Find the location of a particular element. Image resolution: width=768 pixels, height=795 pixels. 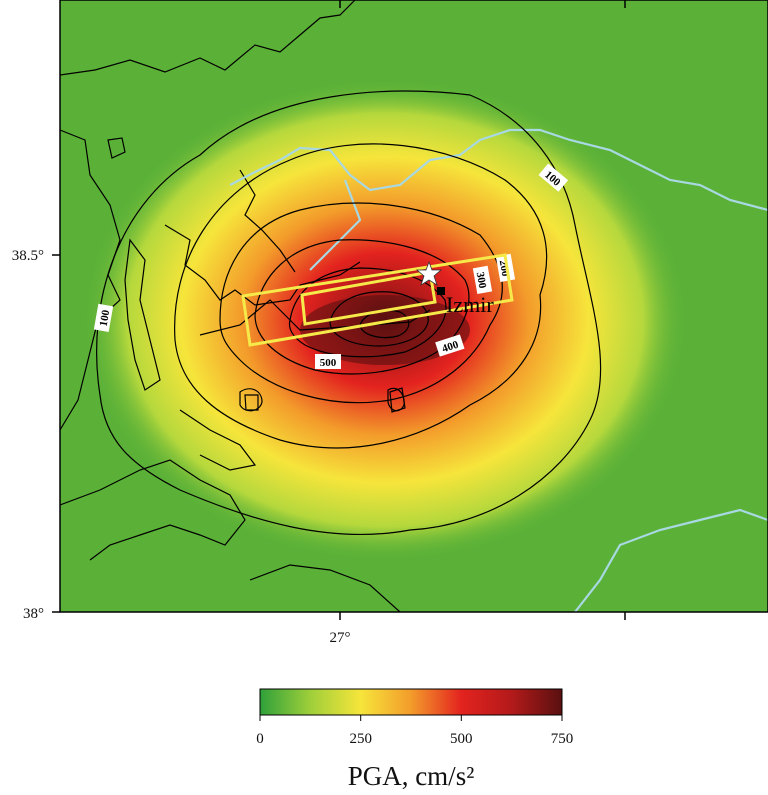

contour-label-300: 300 is located at coordinates (482, 280).